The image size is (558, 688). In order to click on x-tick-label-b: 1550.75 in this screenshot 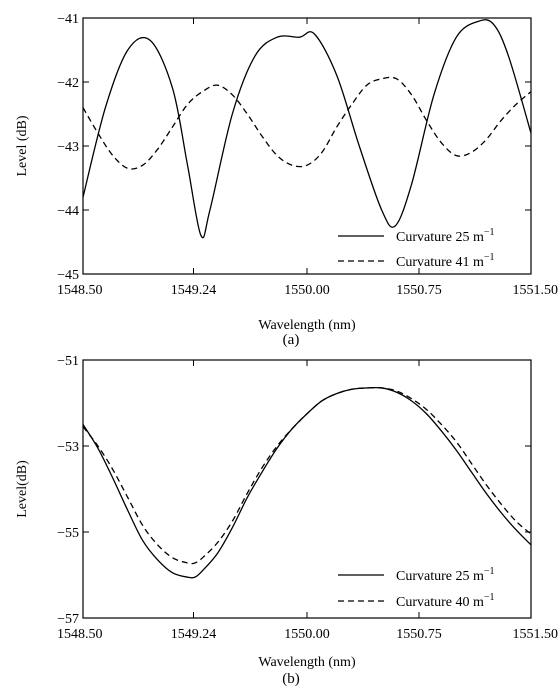, I will do `click(419, 634)`.